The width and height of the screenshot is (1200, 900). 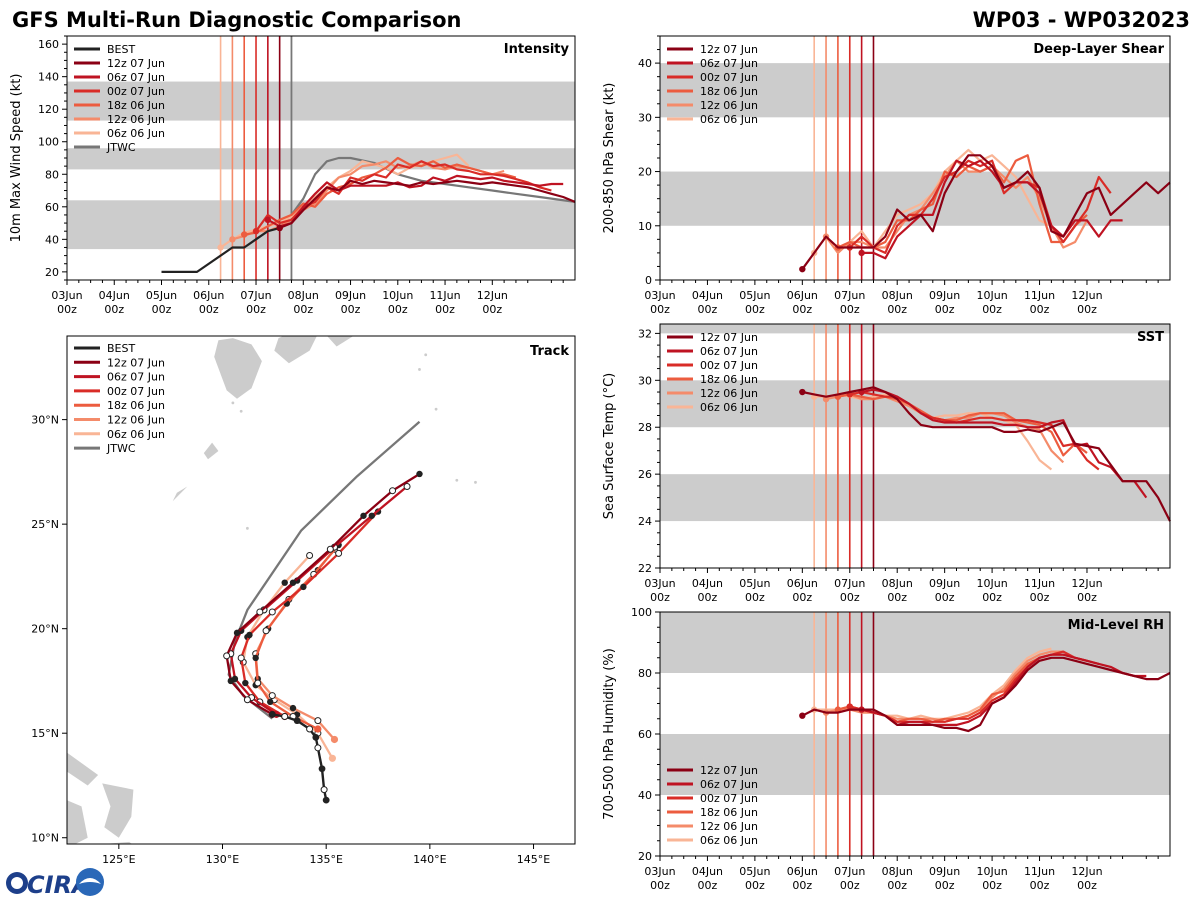 I want to click on sst-legend-label: 12z 07 Jun, so click(x=729, y=337).